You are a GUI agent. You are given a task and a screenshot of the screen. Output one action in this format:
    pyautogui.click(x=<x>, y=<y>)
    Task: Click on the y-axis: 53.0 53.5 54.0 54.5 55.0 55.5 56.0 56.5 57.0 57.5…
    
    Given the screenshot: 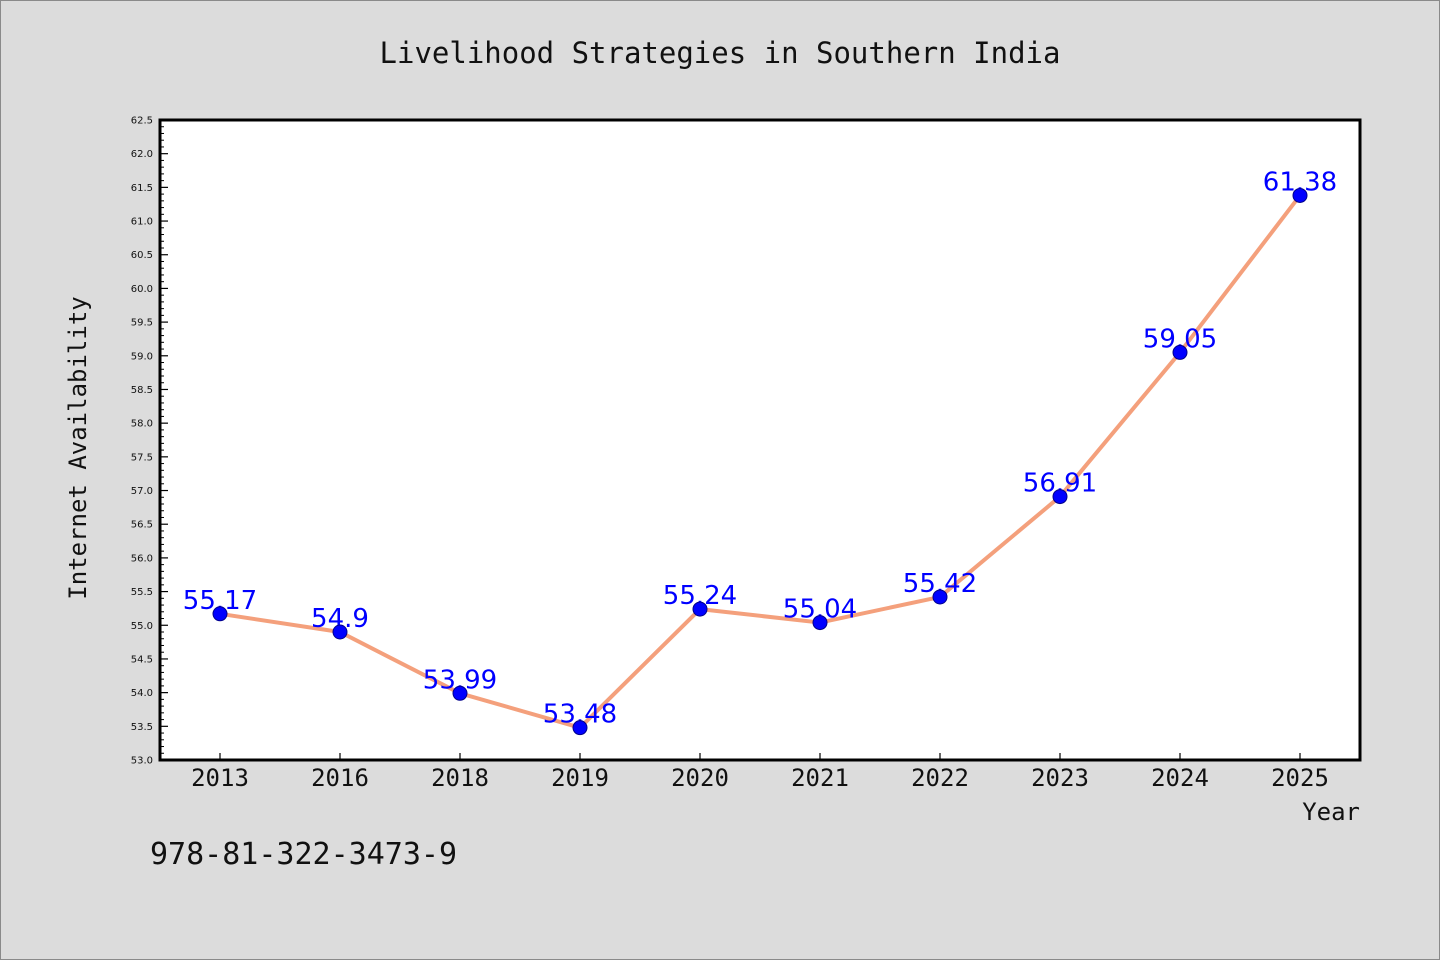 What is the action you would take?
    pyautogui.click(x=149, y=441)
    